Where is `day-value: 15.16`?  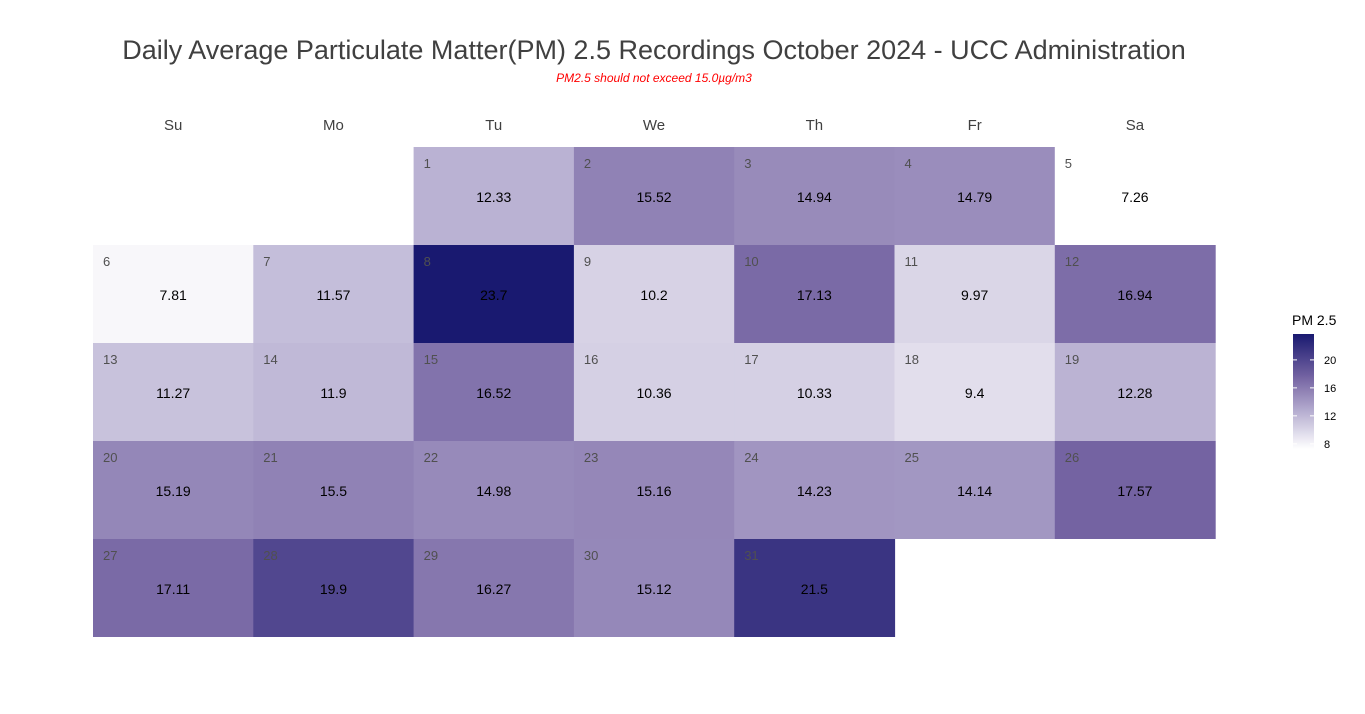 day-value: 15.16 is located at coordinates (654, 491).